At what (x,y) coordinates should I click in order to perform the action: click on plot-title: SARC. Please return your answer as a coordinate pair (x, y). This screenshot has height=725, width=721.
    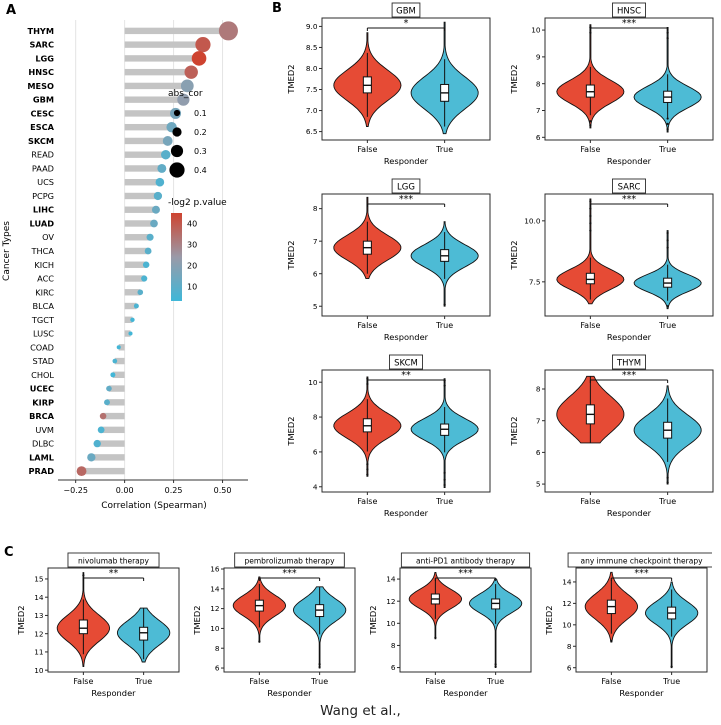
    Looking at the image, I should click on (629, 188).